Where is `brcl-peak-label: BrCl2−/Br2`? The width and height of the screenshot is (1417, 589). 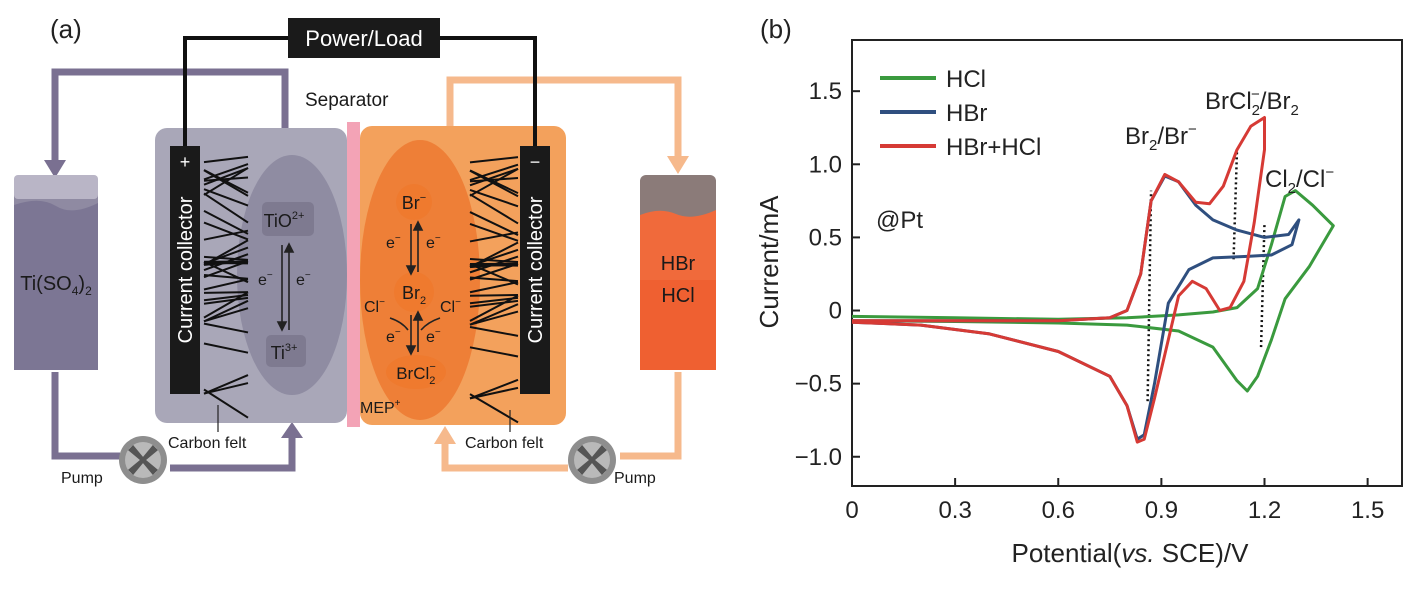 brcl-peak-label: BrCl2−/Br2 is located at coordinates (1252, 102).